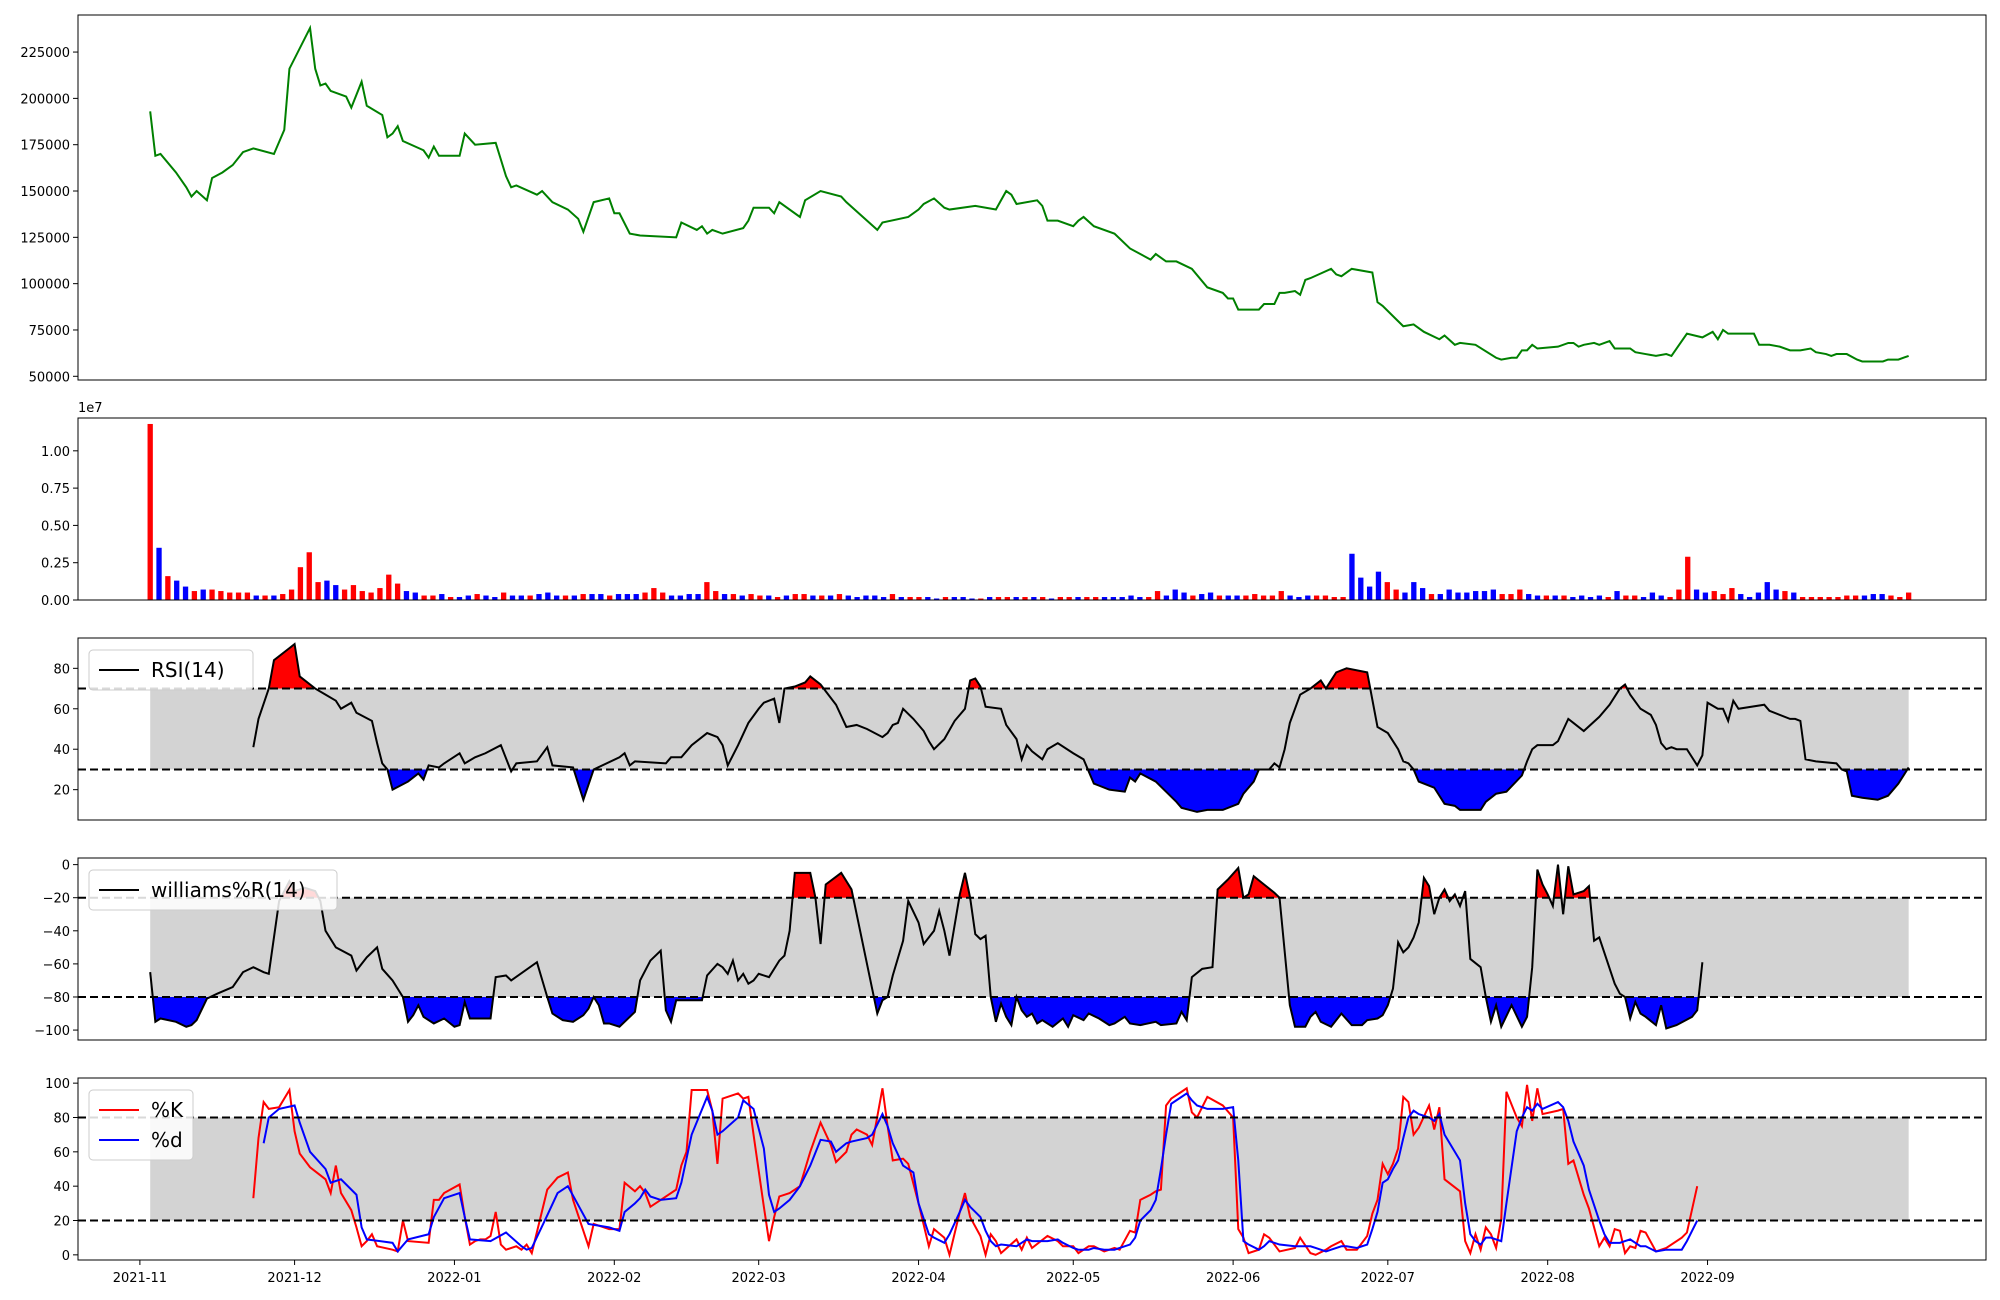 The height and width of the screenshot is (1300, 2000). What do you see at coordinates (45, 99) in the screenshot?
I see `price-ytick-label: 200000` at bounding box center [45, 99].